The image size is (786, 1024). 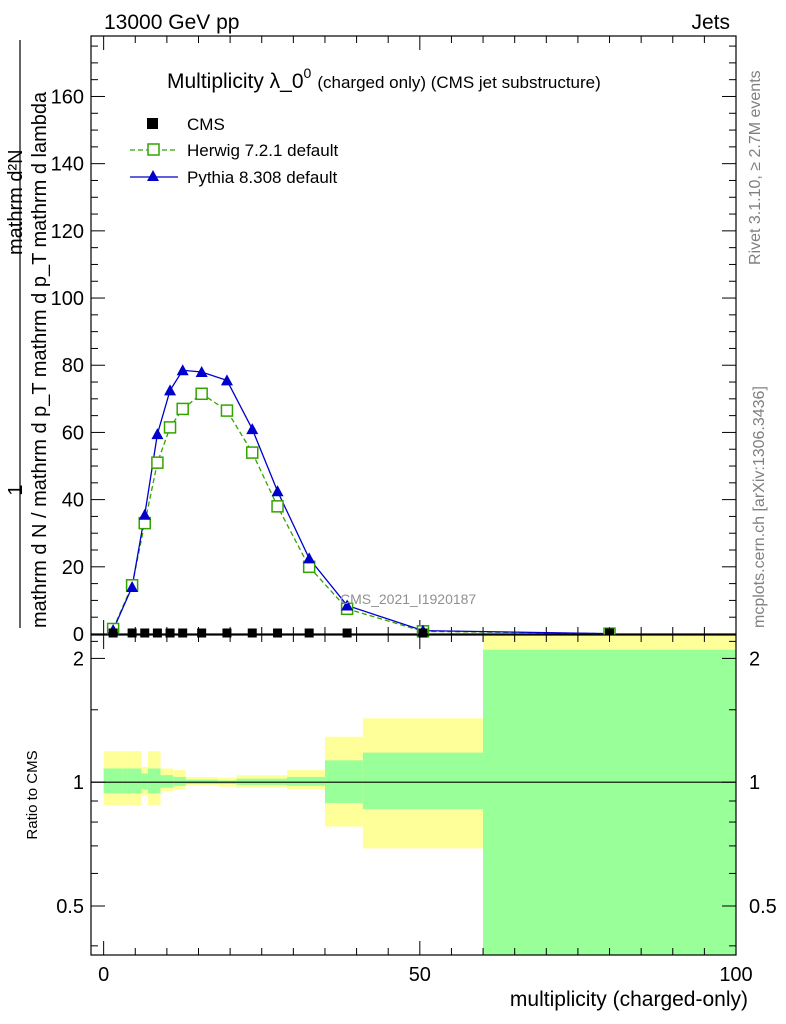 I want to click on ylabel-numerator: 1, so click(x=16, y=489).